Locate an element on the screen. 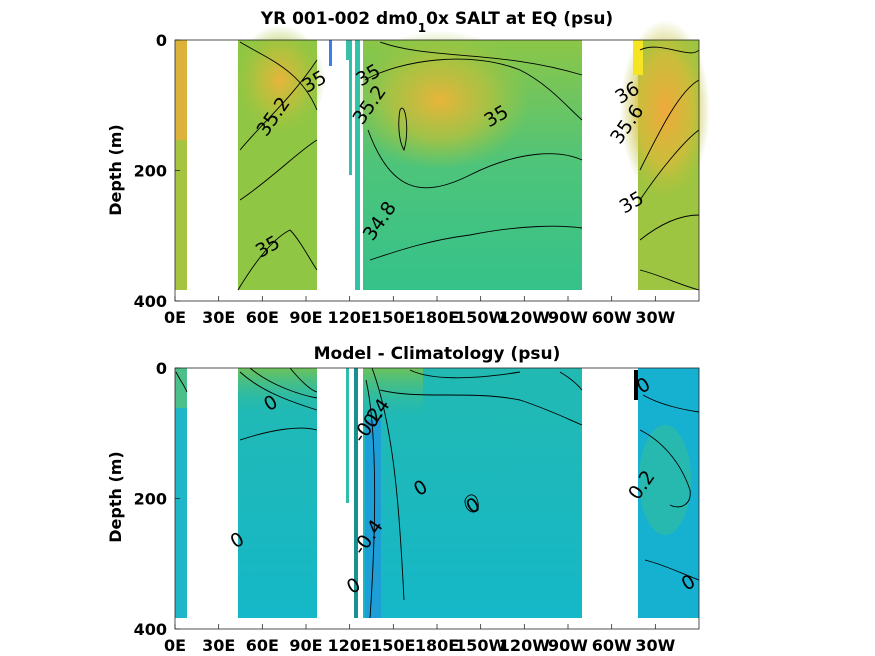  panel-2-fill-west-top is located at coordinates (181, 388).